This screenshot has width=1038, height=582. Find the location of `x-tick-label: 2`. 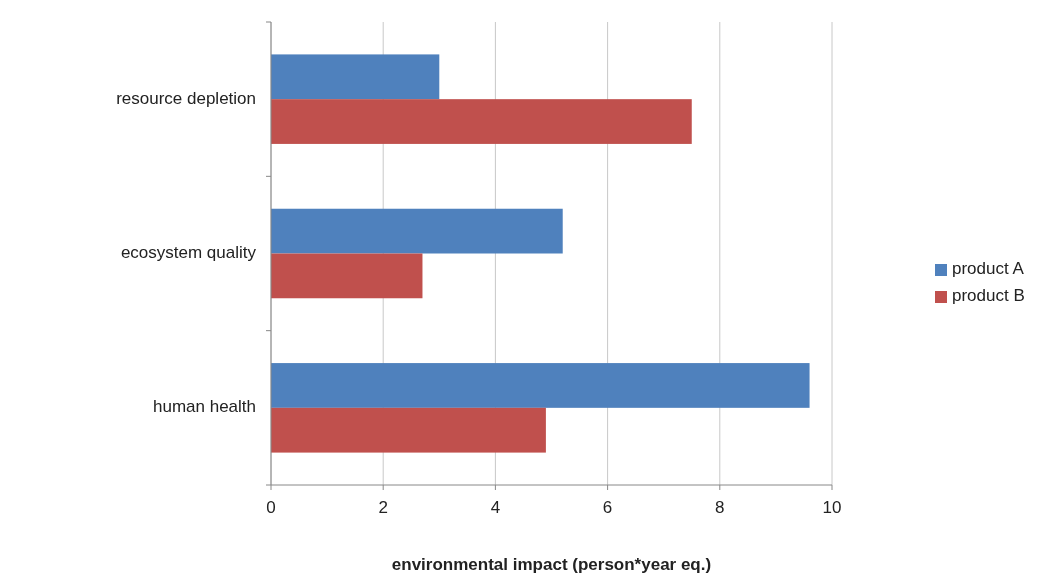

x-tick-label: 2 is located at coordinates (383, 507).